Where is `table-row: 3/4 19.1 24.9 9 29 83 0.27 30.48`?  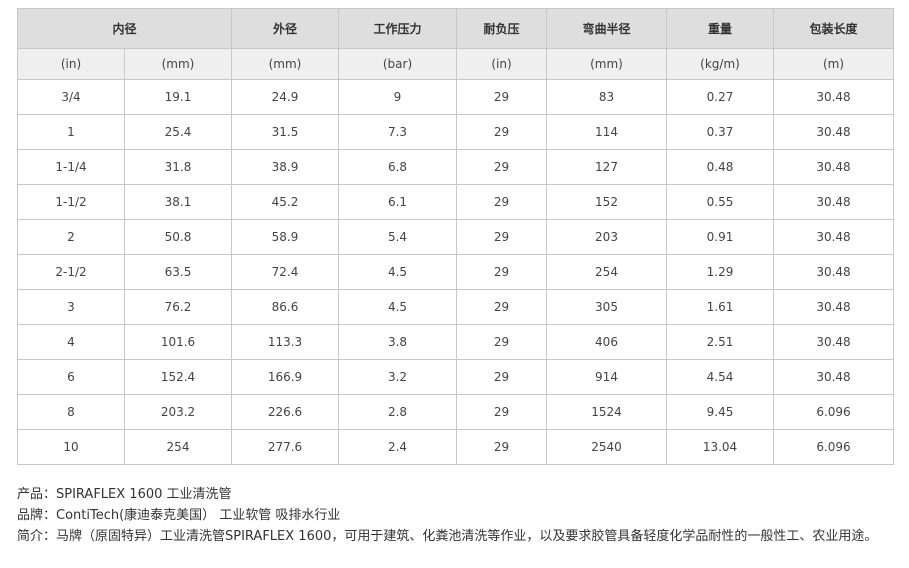 table-row: 3/4 19.1 24.9 9 29 83 0.27 30.48 is located at coordinates (455, 97).